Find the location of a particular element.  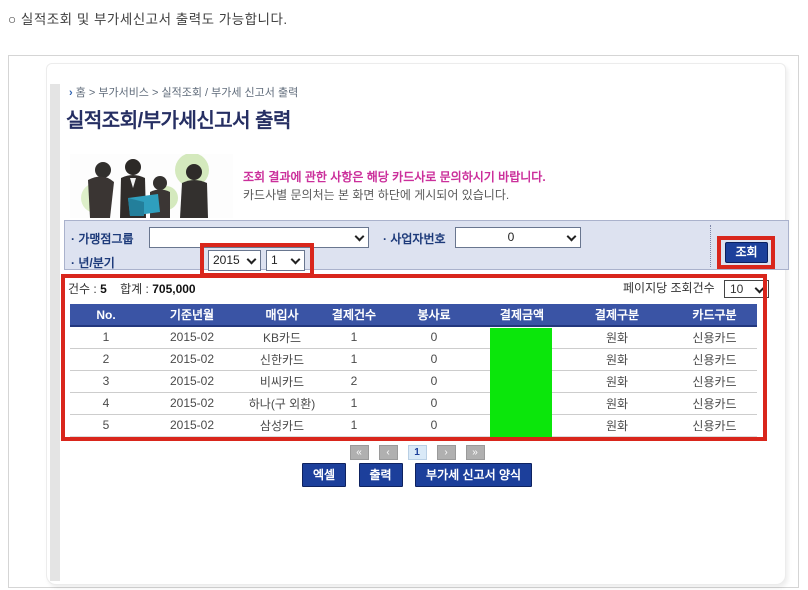

table-header-row: No. 기준년월 매입사 결제건수 봉사료 결제금액 결제구분 카드구분 is located at coordinates (413, 315).